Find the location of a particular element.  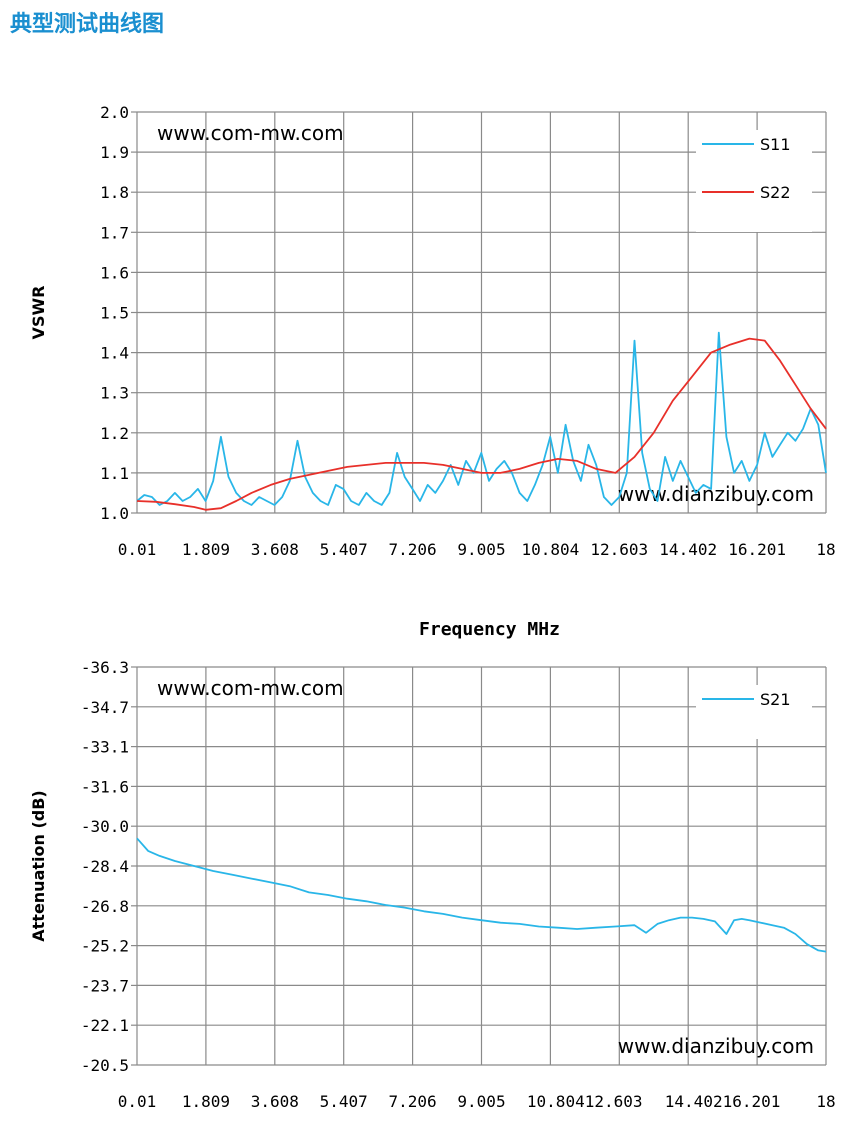

x-tick-label: 10.80412.603 is located at coordinates (585, 1101).